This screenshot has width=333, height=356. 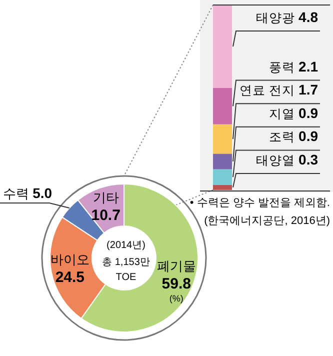 I want to click on text: • 수력은 양수 발전을 제외함., so click(x=260, y=203).